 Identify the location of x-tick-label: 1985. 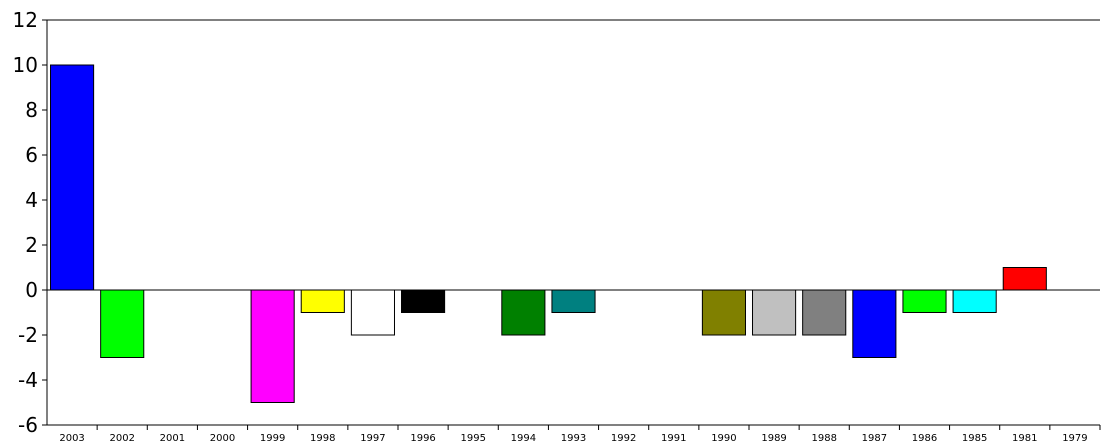
(974, 438).